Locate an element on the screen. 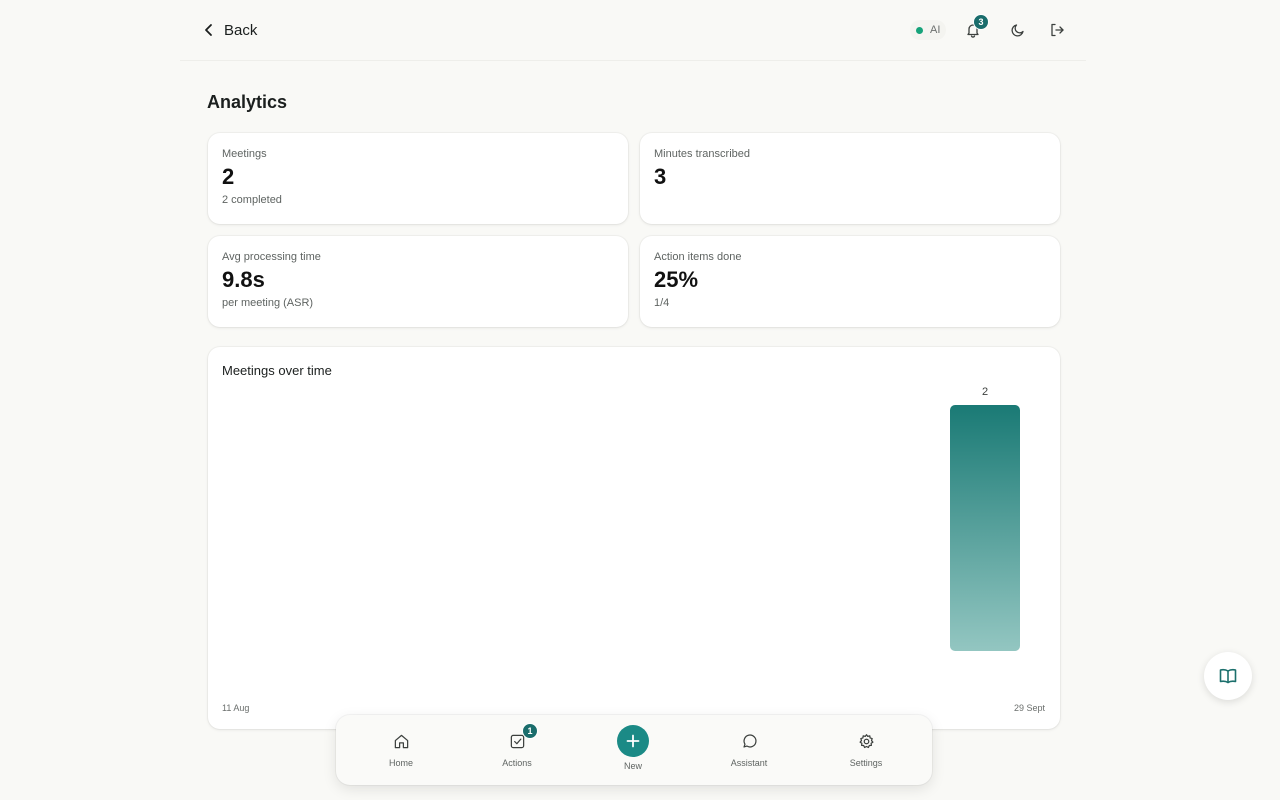  moon-icon is located at coordinates (1017, 30).